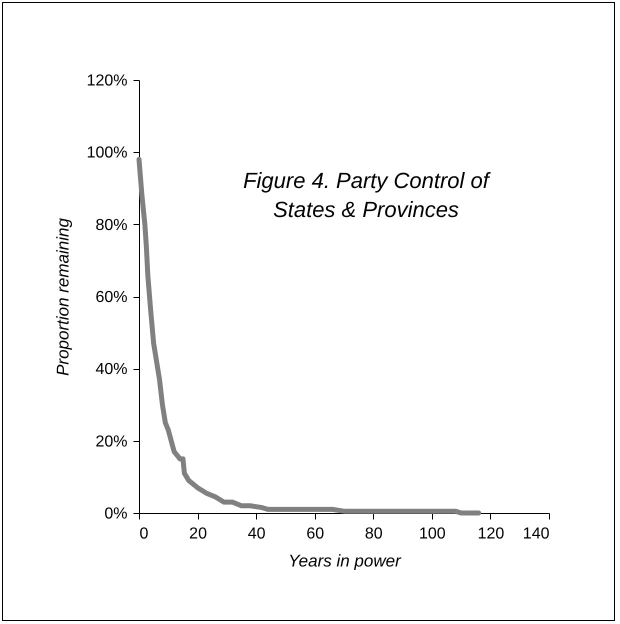 Image resolution: width=620 pixels, height=624 pixels. What do you see at coordinates (373, 534) in the screenshot?
I see `x-tick-label: 80` at bounding box center [373, 534].